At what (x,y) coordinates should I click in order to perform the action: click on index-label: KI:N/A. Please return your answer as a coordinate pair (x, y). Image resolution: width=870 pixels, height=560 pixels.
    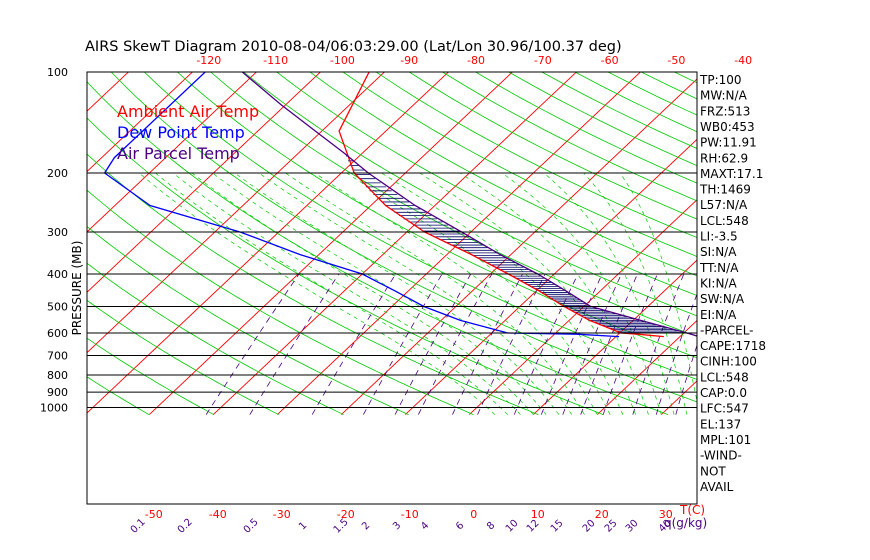
    Looking at the image, I should click on (718, 283).